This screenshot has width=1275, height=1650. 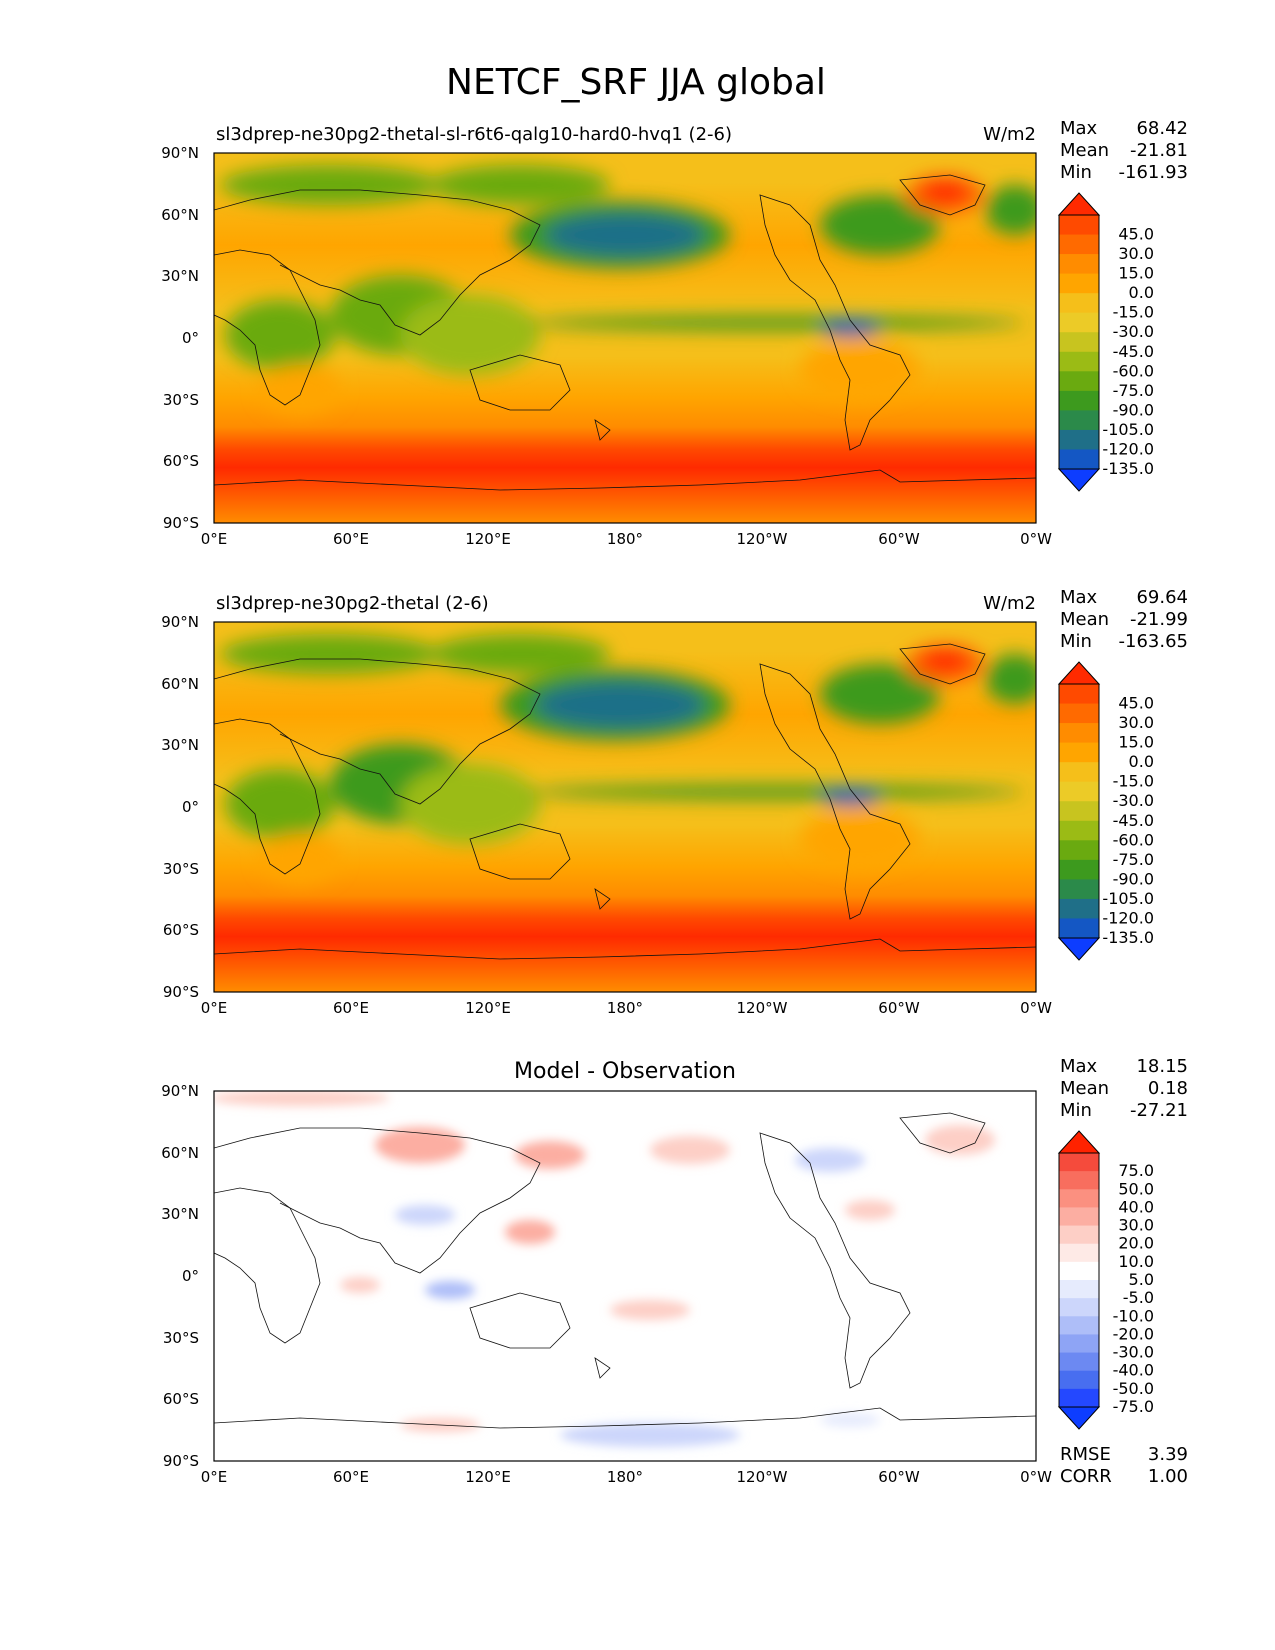 What do you see at coordinates (1076, 641) in the screenshot?
I see `panel-reference-stat-min-label: Min` at bounding box center [1076, 641].